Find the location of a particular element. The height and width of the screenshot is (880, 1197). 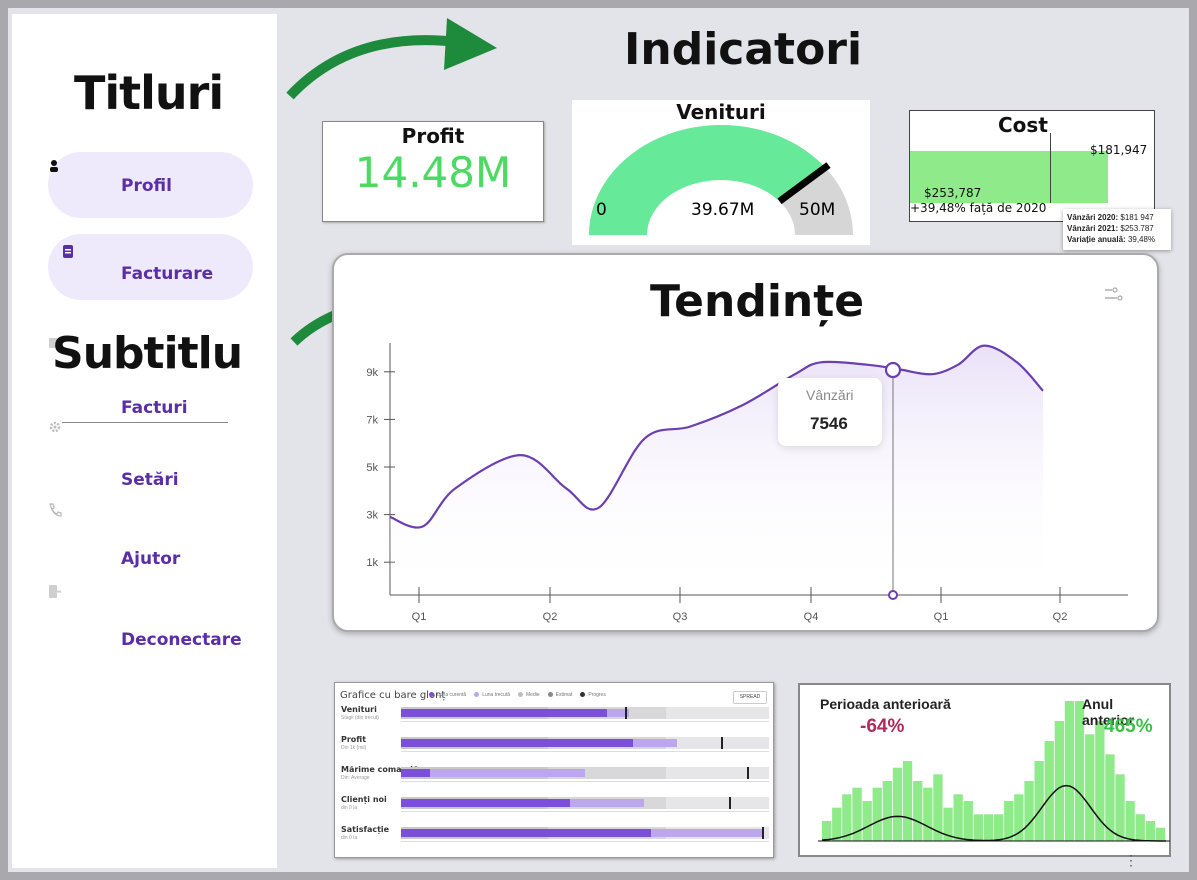

revenue-gauge-needle is located at coordinates (804, 183).